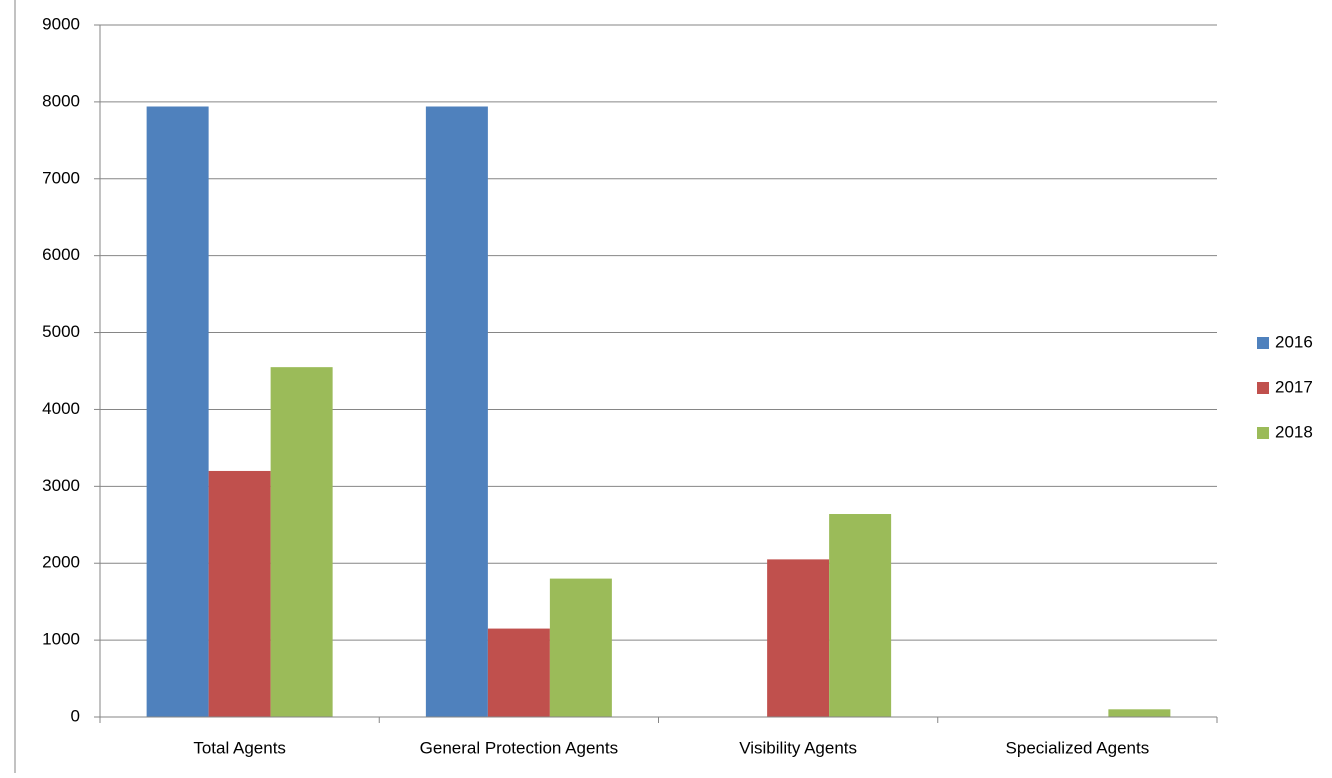 The image size is (1332, 778). What do you see at coordinates (798, 747) in the screenshot?
I see `x-tick-label: Visibility Agents` at bounding box center [798, 747].